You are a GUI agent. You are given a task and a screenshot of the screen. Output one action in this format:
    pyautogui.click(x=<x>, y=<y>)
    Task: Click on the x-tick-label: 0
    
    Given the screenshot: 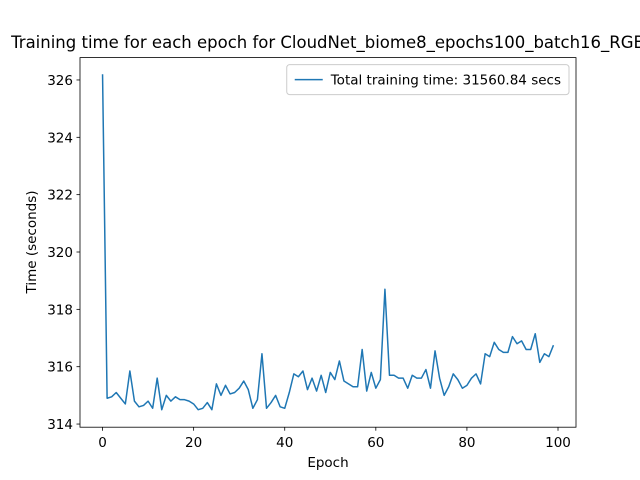 What is the action you would take?
    pyautogui.click(x=102, y=443)
    